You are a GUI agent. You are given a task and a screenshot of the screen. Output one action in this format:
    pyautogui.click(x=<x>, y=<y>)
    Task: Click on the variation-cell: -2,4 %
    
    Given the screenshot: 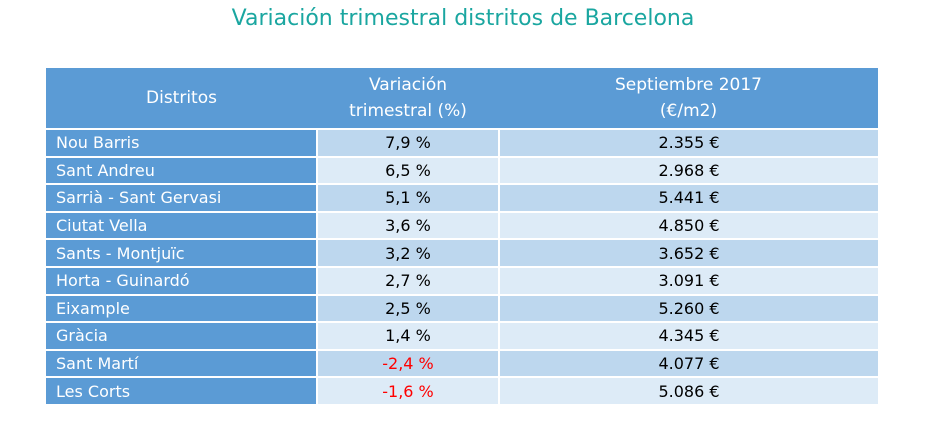 What is the action you would take?
    pyautogui.click(x=408, y=364)
    